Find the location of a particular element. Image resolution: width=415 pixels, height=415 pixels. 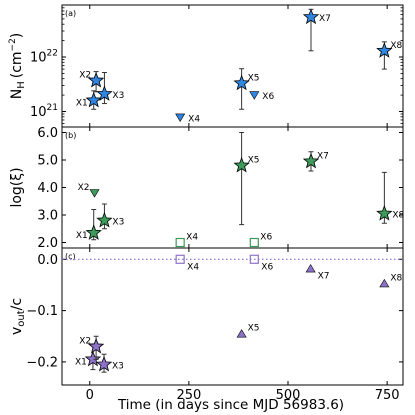

y-tick-label: 1021 is located at coordinates (44, 111).